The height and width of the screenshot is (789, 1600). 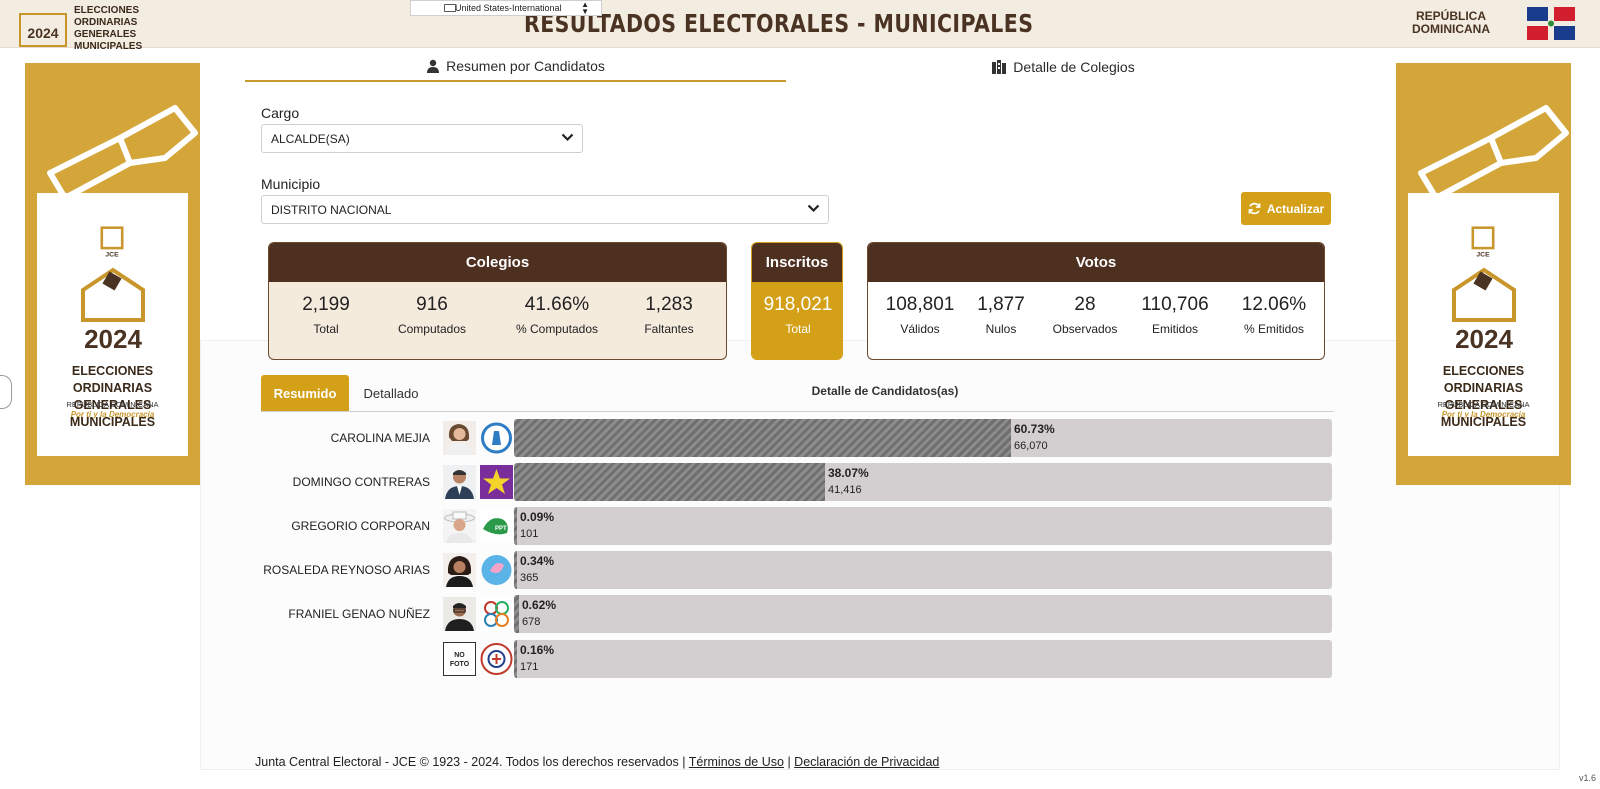 I want to click on vote-count-label: 41,416, so click(x=845, y=490).